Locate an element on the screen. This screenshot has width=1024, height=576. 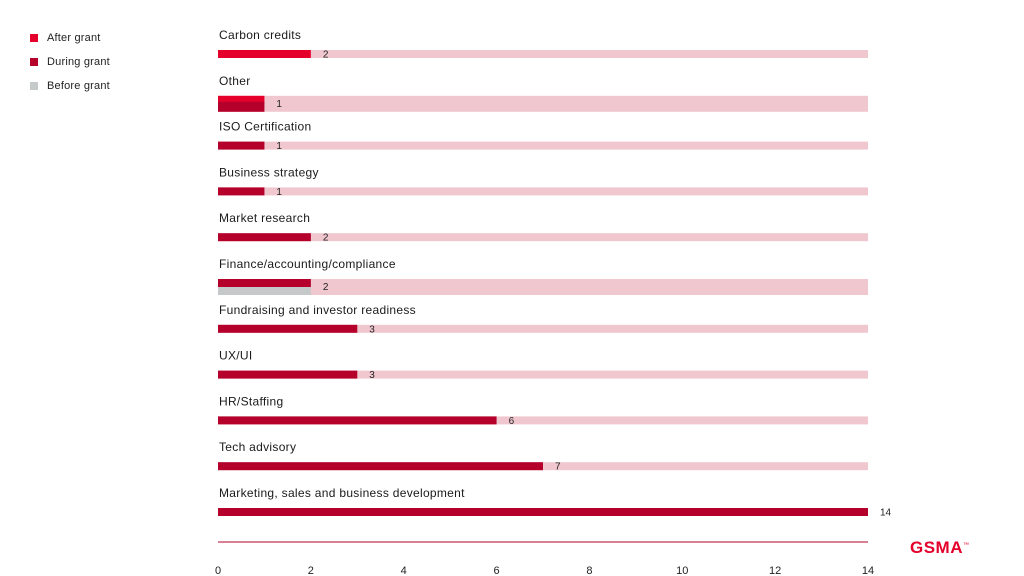
legend-item-before: Before grant is located at coordinates (70, 86).